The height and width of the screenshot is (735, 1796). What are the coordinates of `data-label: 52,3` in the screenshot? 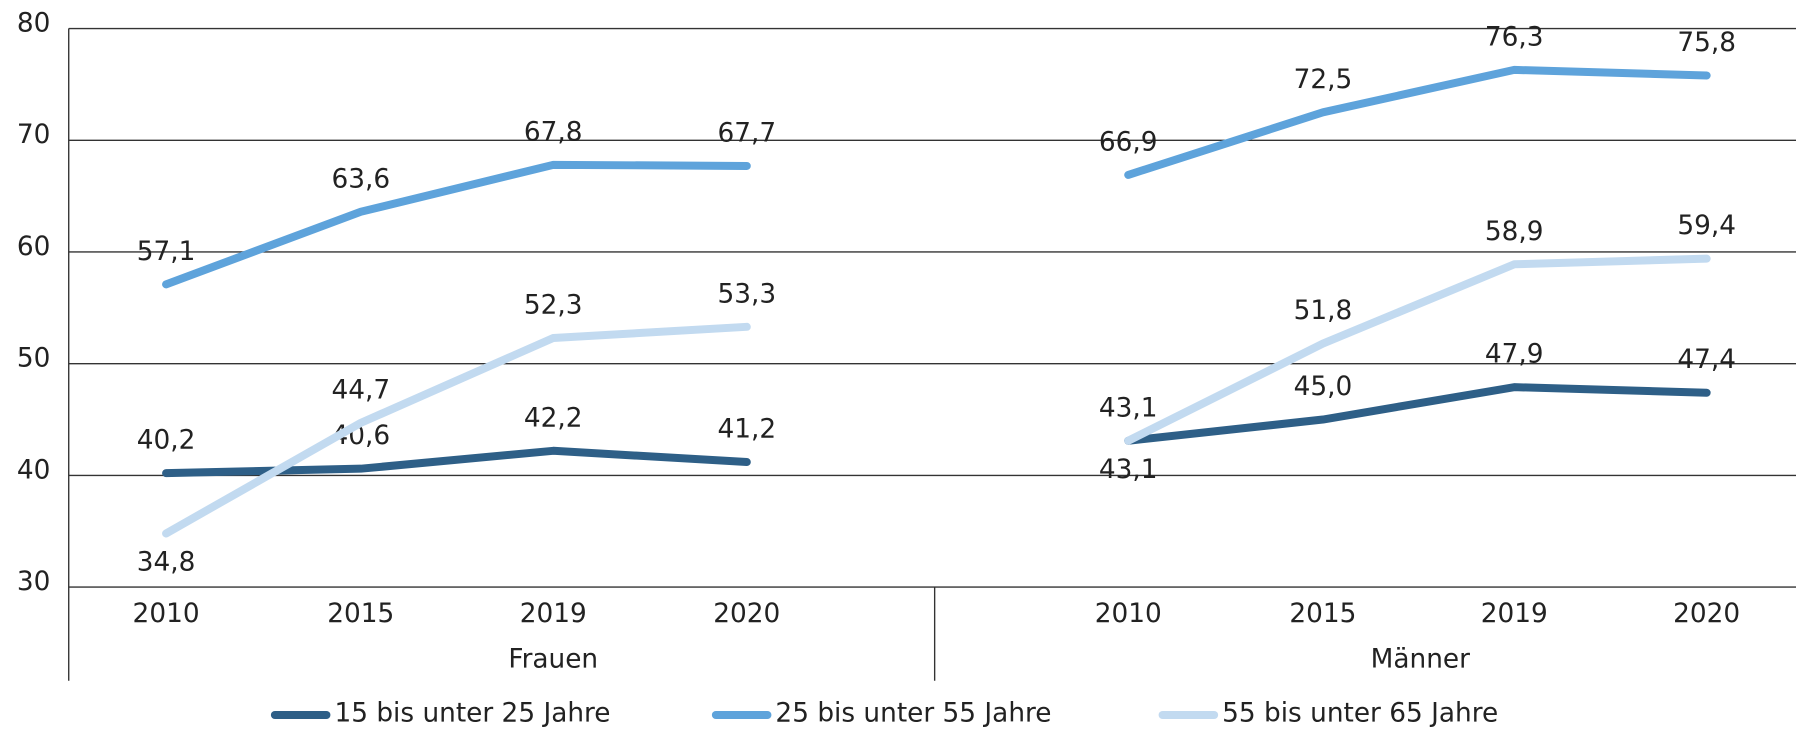 It's located at (553, 306).